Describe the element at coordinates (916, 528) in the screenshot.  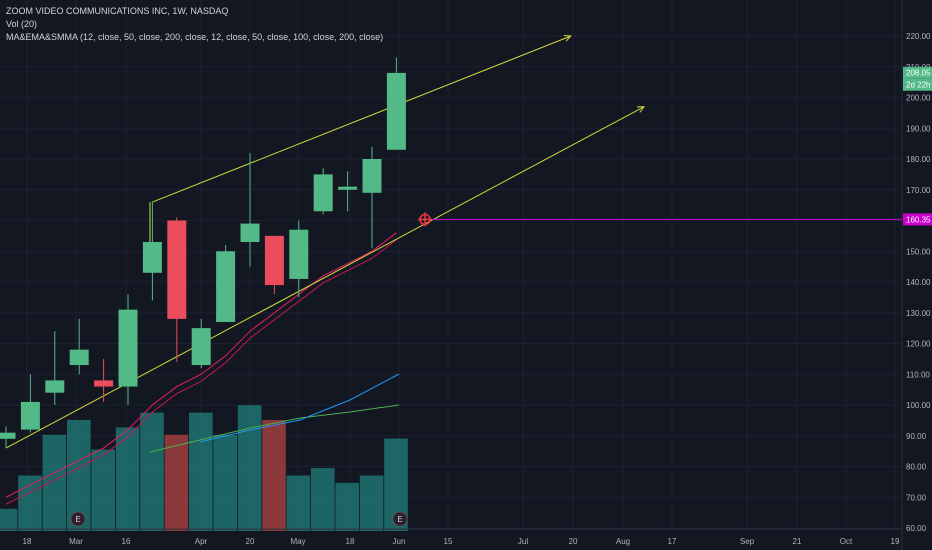
I see `price-tick-label: 60.00` at that location.